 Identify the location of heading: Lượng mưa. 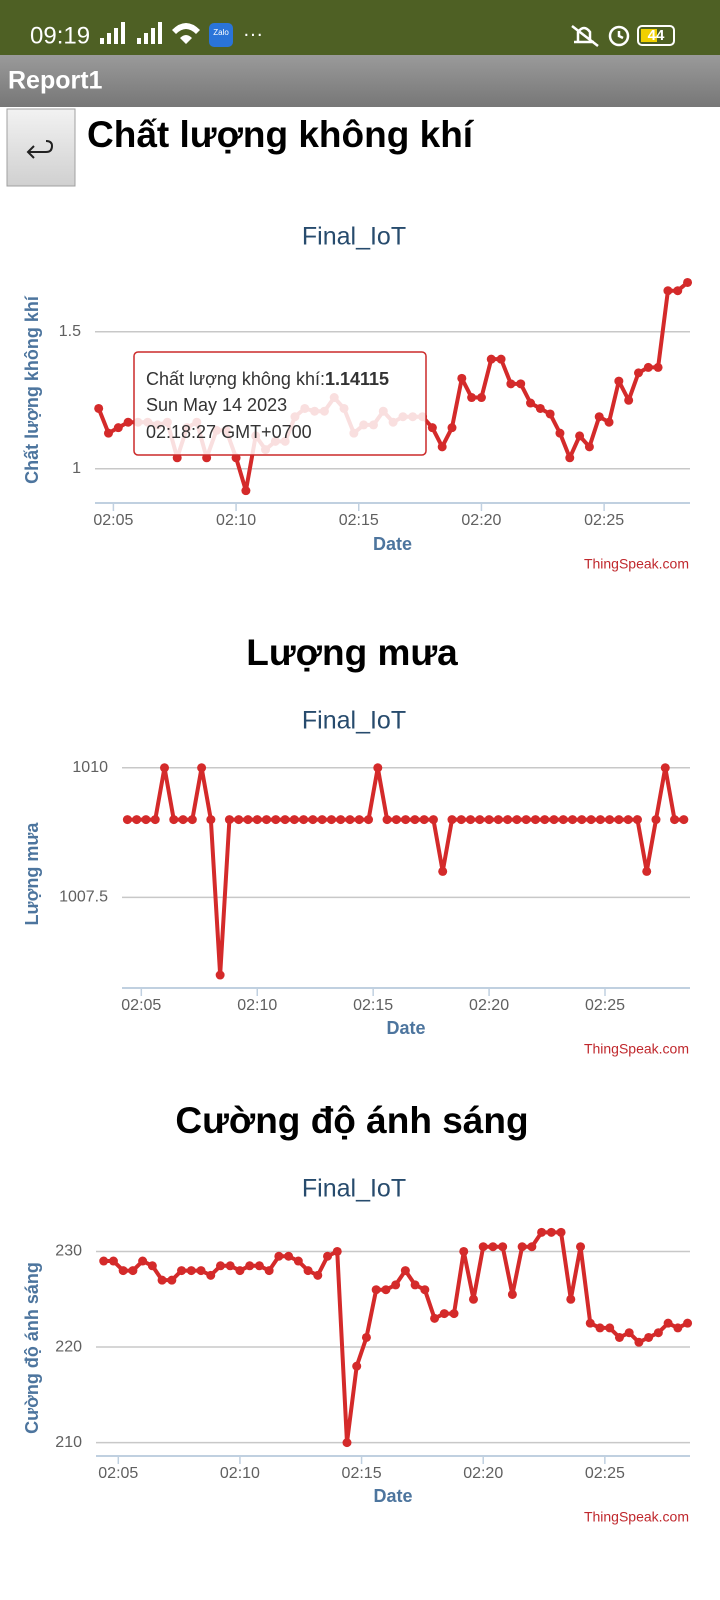
(352, 652).